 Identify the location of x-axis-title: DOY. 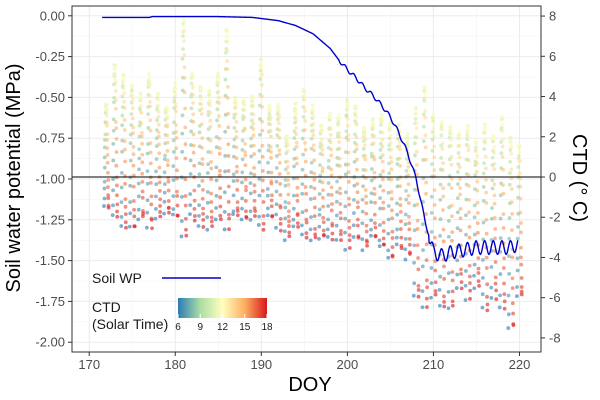
(309, 385).